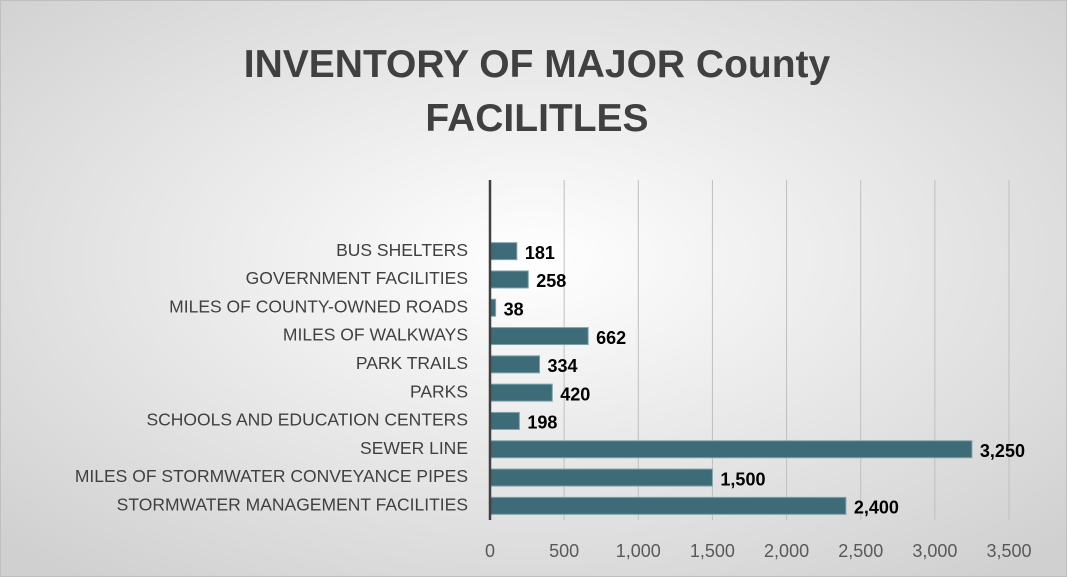 The height and width of the screenshot is (577, 1067). What do you see at coordinates (564, 551) in the screenshot?
I see `x-tick-label: 500` at bounding box center [564, 551].